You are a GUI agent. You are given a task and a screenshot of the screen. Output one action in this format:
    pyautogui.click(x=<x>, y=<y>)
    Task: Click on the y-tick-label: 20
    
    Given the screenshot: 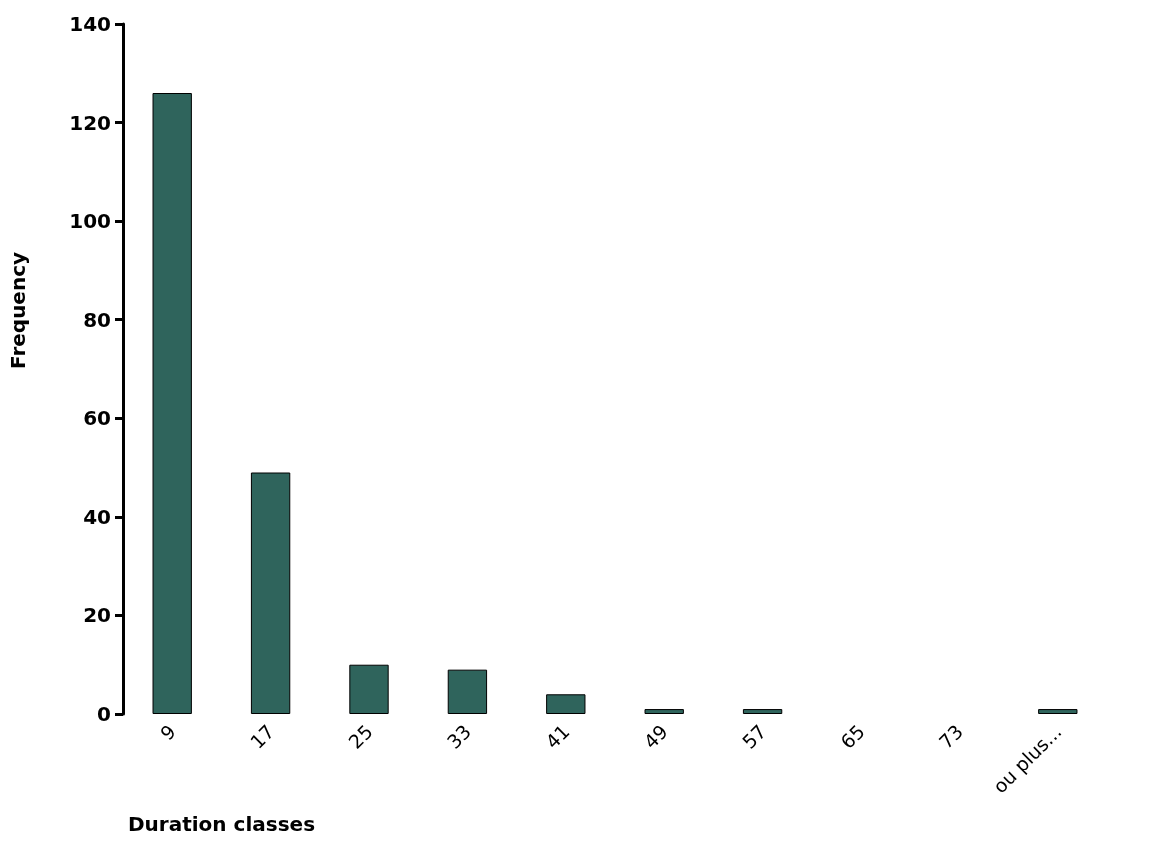 What is the action you would take?
    pyautogui.click(x=97, y=615)
    